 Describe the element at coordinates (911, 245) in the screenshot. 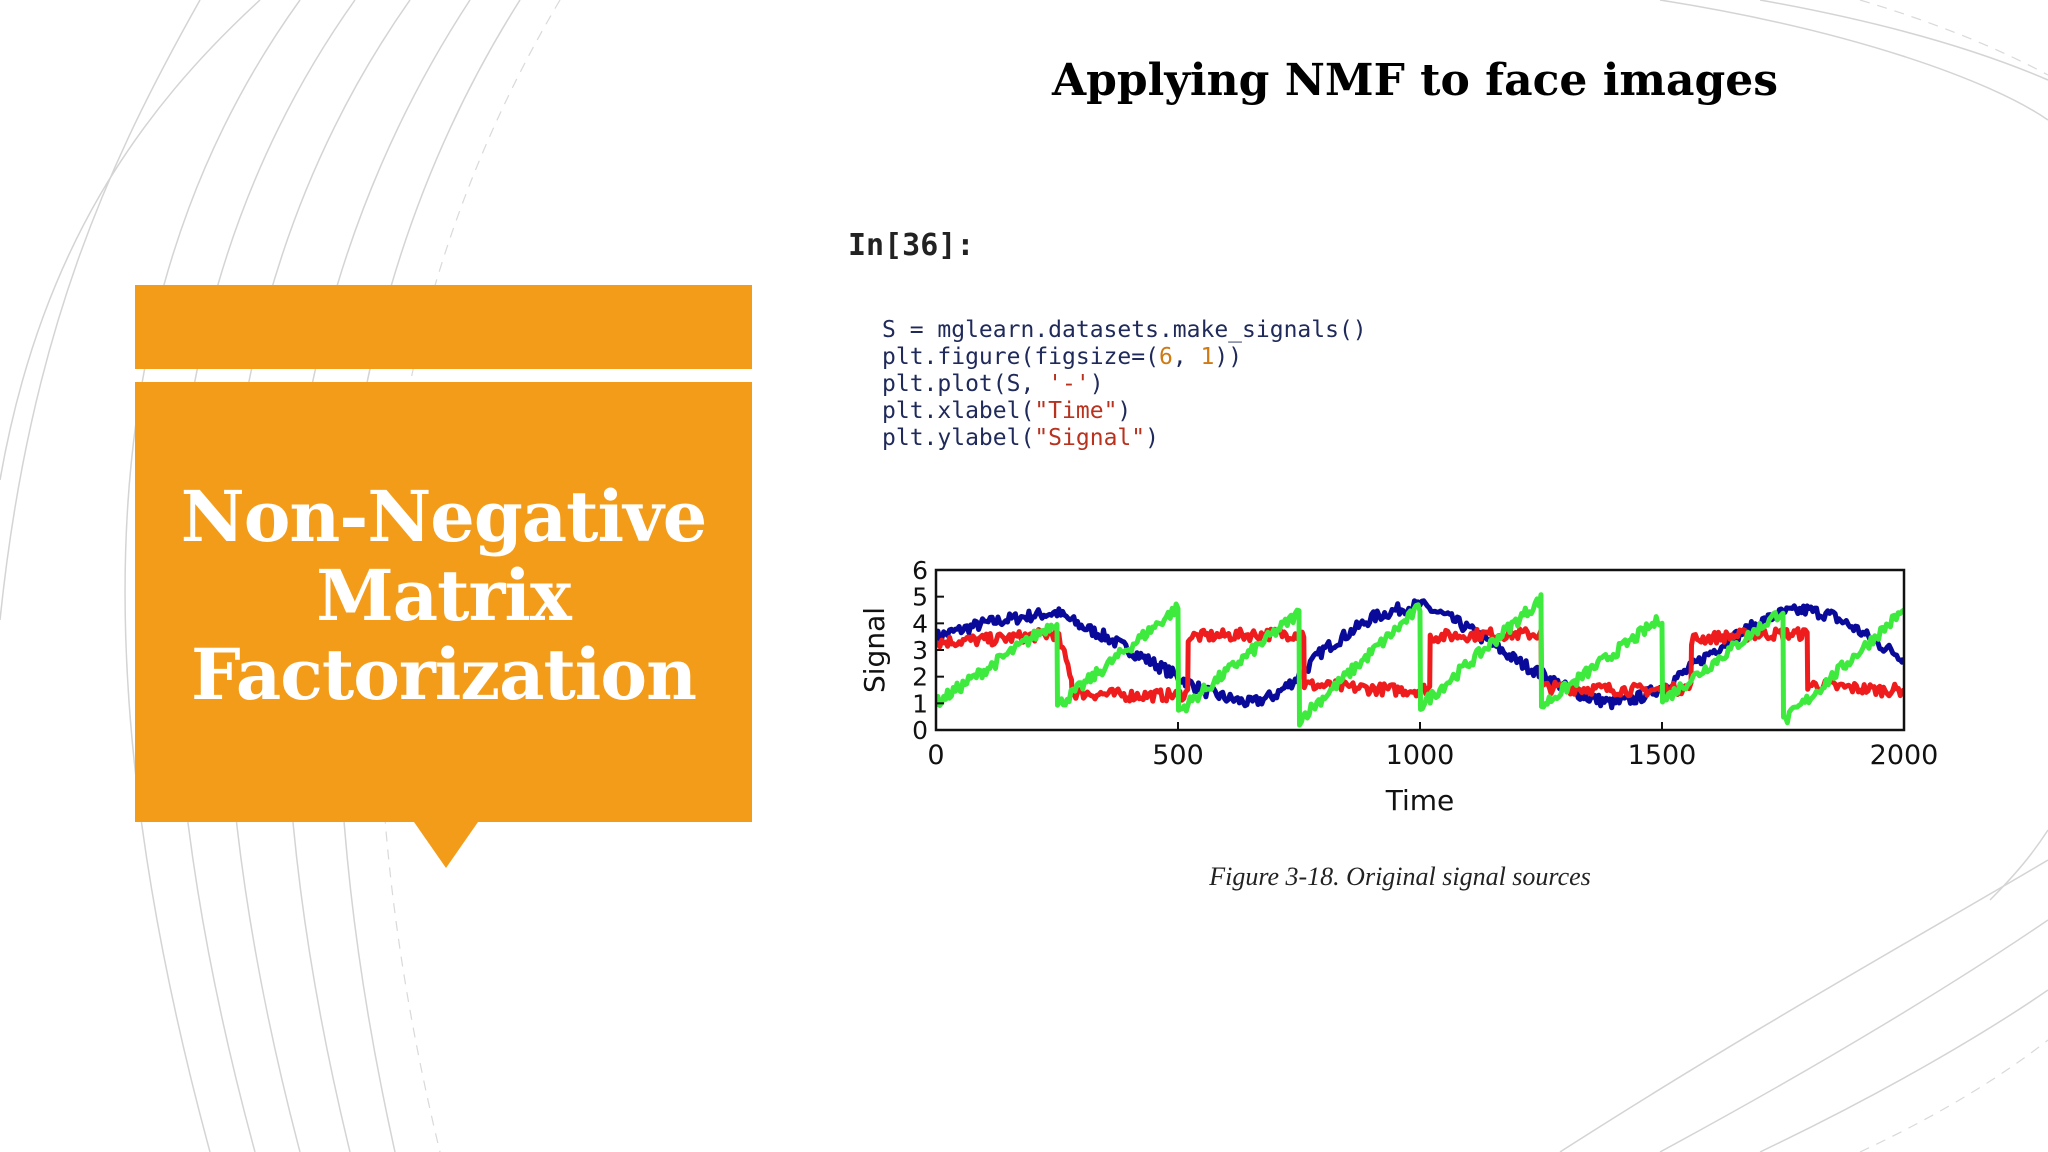

I see `cell-prompt: In[36]:` at that location.